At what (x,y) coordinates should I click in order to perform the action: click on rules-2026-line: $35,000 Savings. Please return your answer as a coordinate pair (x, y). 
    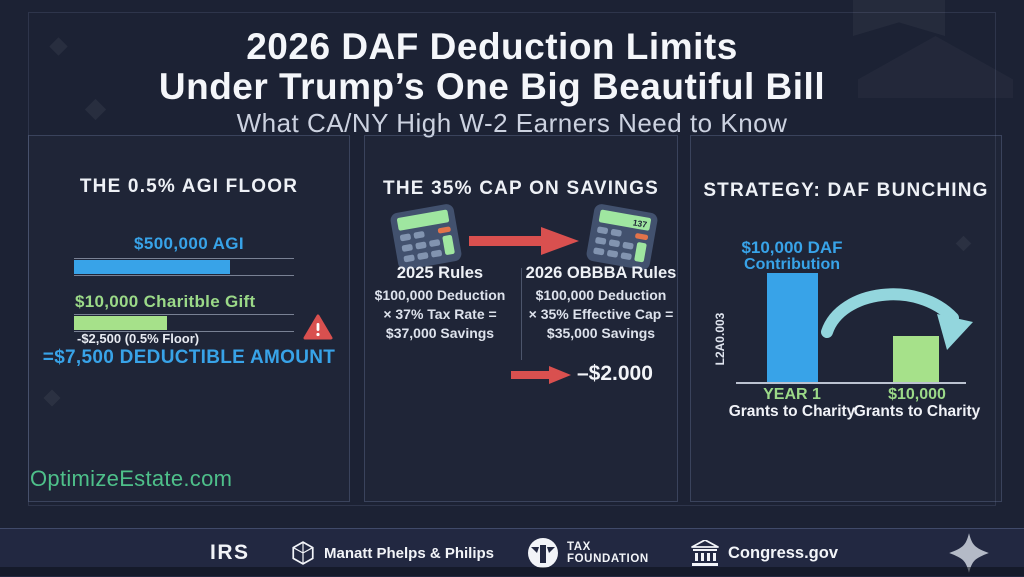
    Looking at the image, I should click on (601, 333).